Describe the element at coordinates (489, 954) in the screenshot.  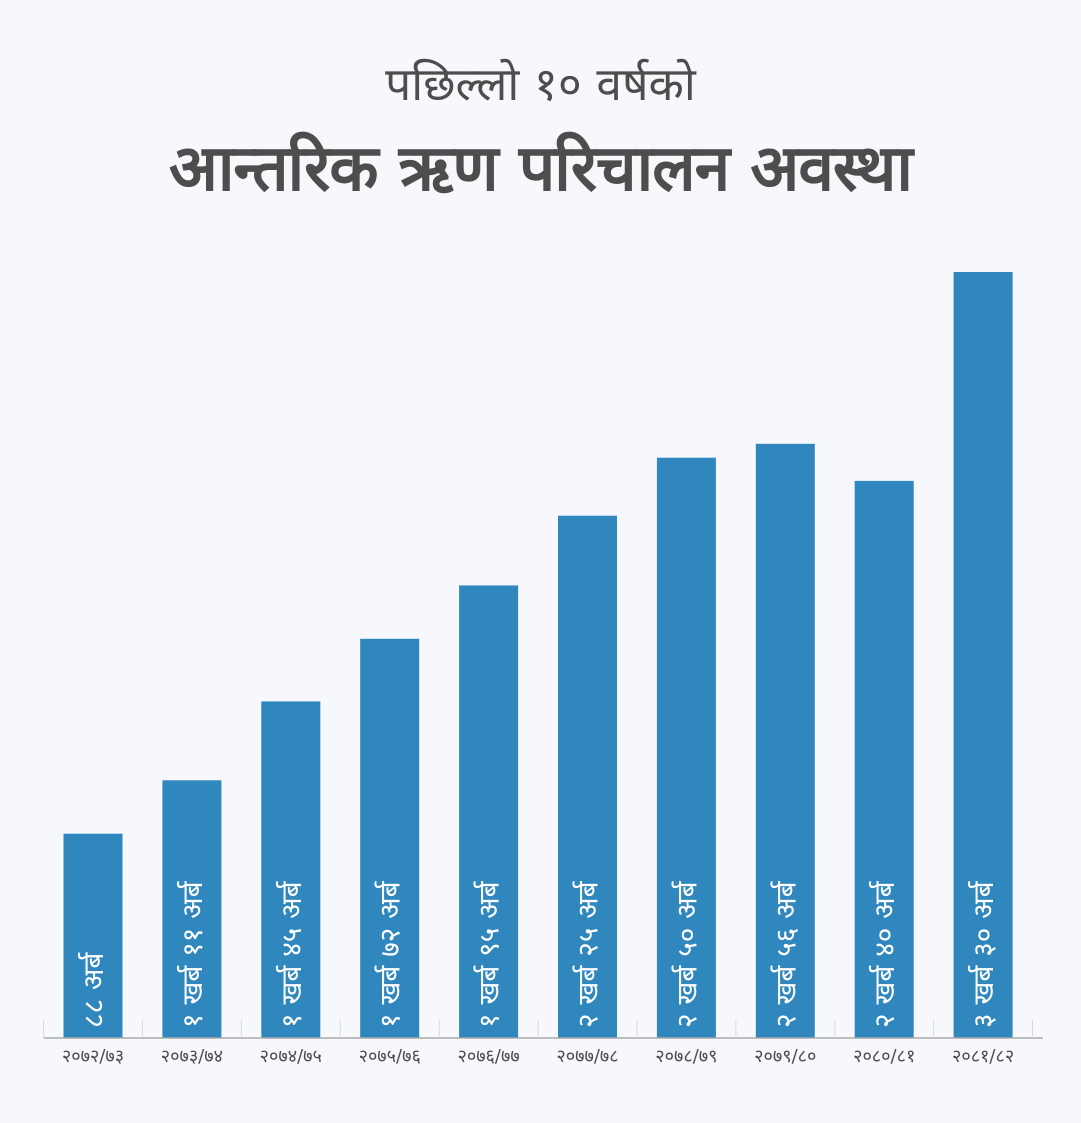
I see `bar-value-label: १ खर्ब ९५ अर्ब` at that location.